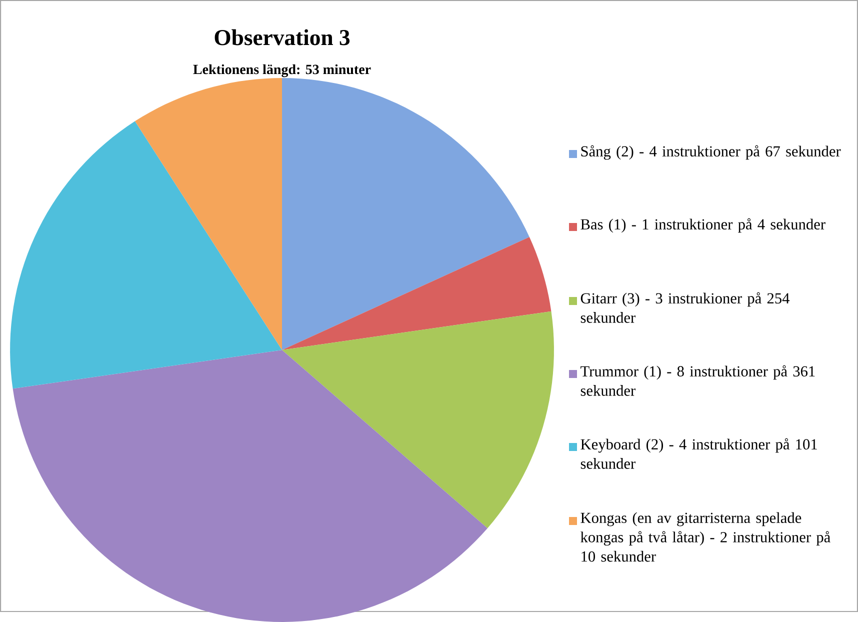 Image resolution: width=858 pixels, height=622 pixels. I want to click on legend-label: Keyboard (2) - 4 instruktioner på 101 sekunder, so click(698, 453).